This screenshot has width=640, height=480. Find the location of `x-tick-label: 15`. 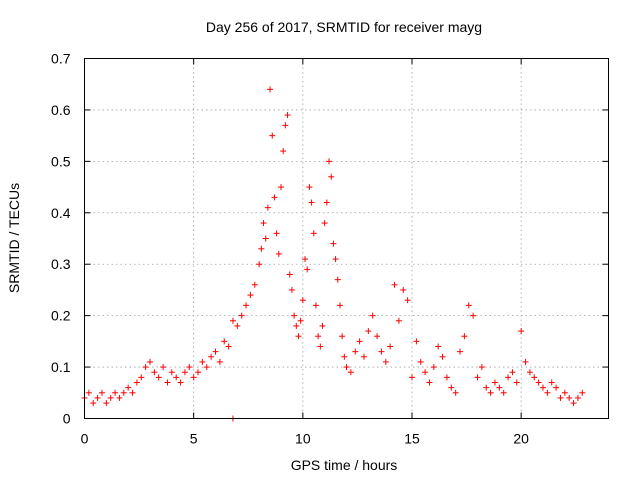

x-tick-label: 15 is located at coordinates (412, 439).